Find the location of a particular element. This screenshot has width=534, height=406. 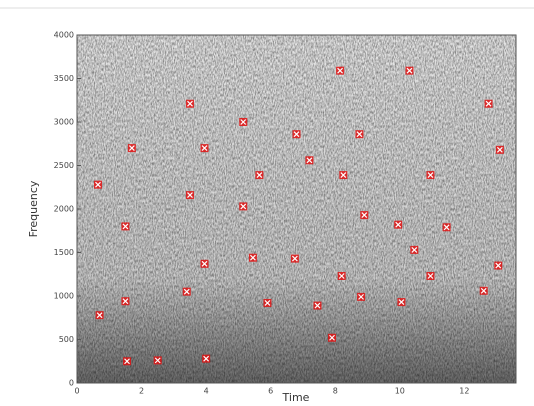

x-tick-label: 8 is located at coordinates (335, 391).